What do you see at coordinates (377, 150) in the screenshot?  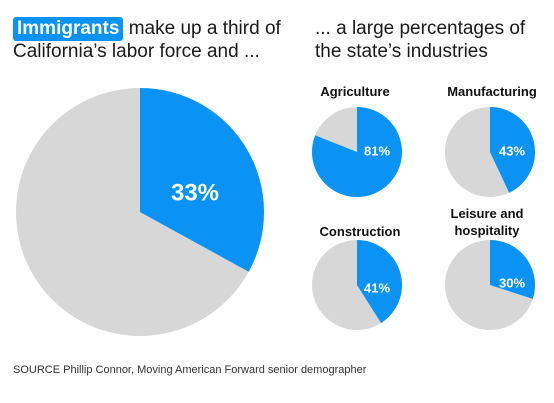 I see `pie-value-label: 81%` at bounding box center [377, 150].